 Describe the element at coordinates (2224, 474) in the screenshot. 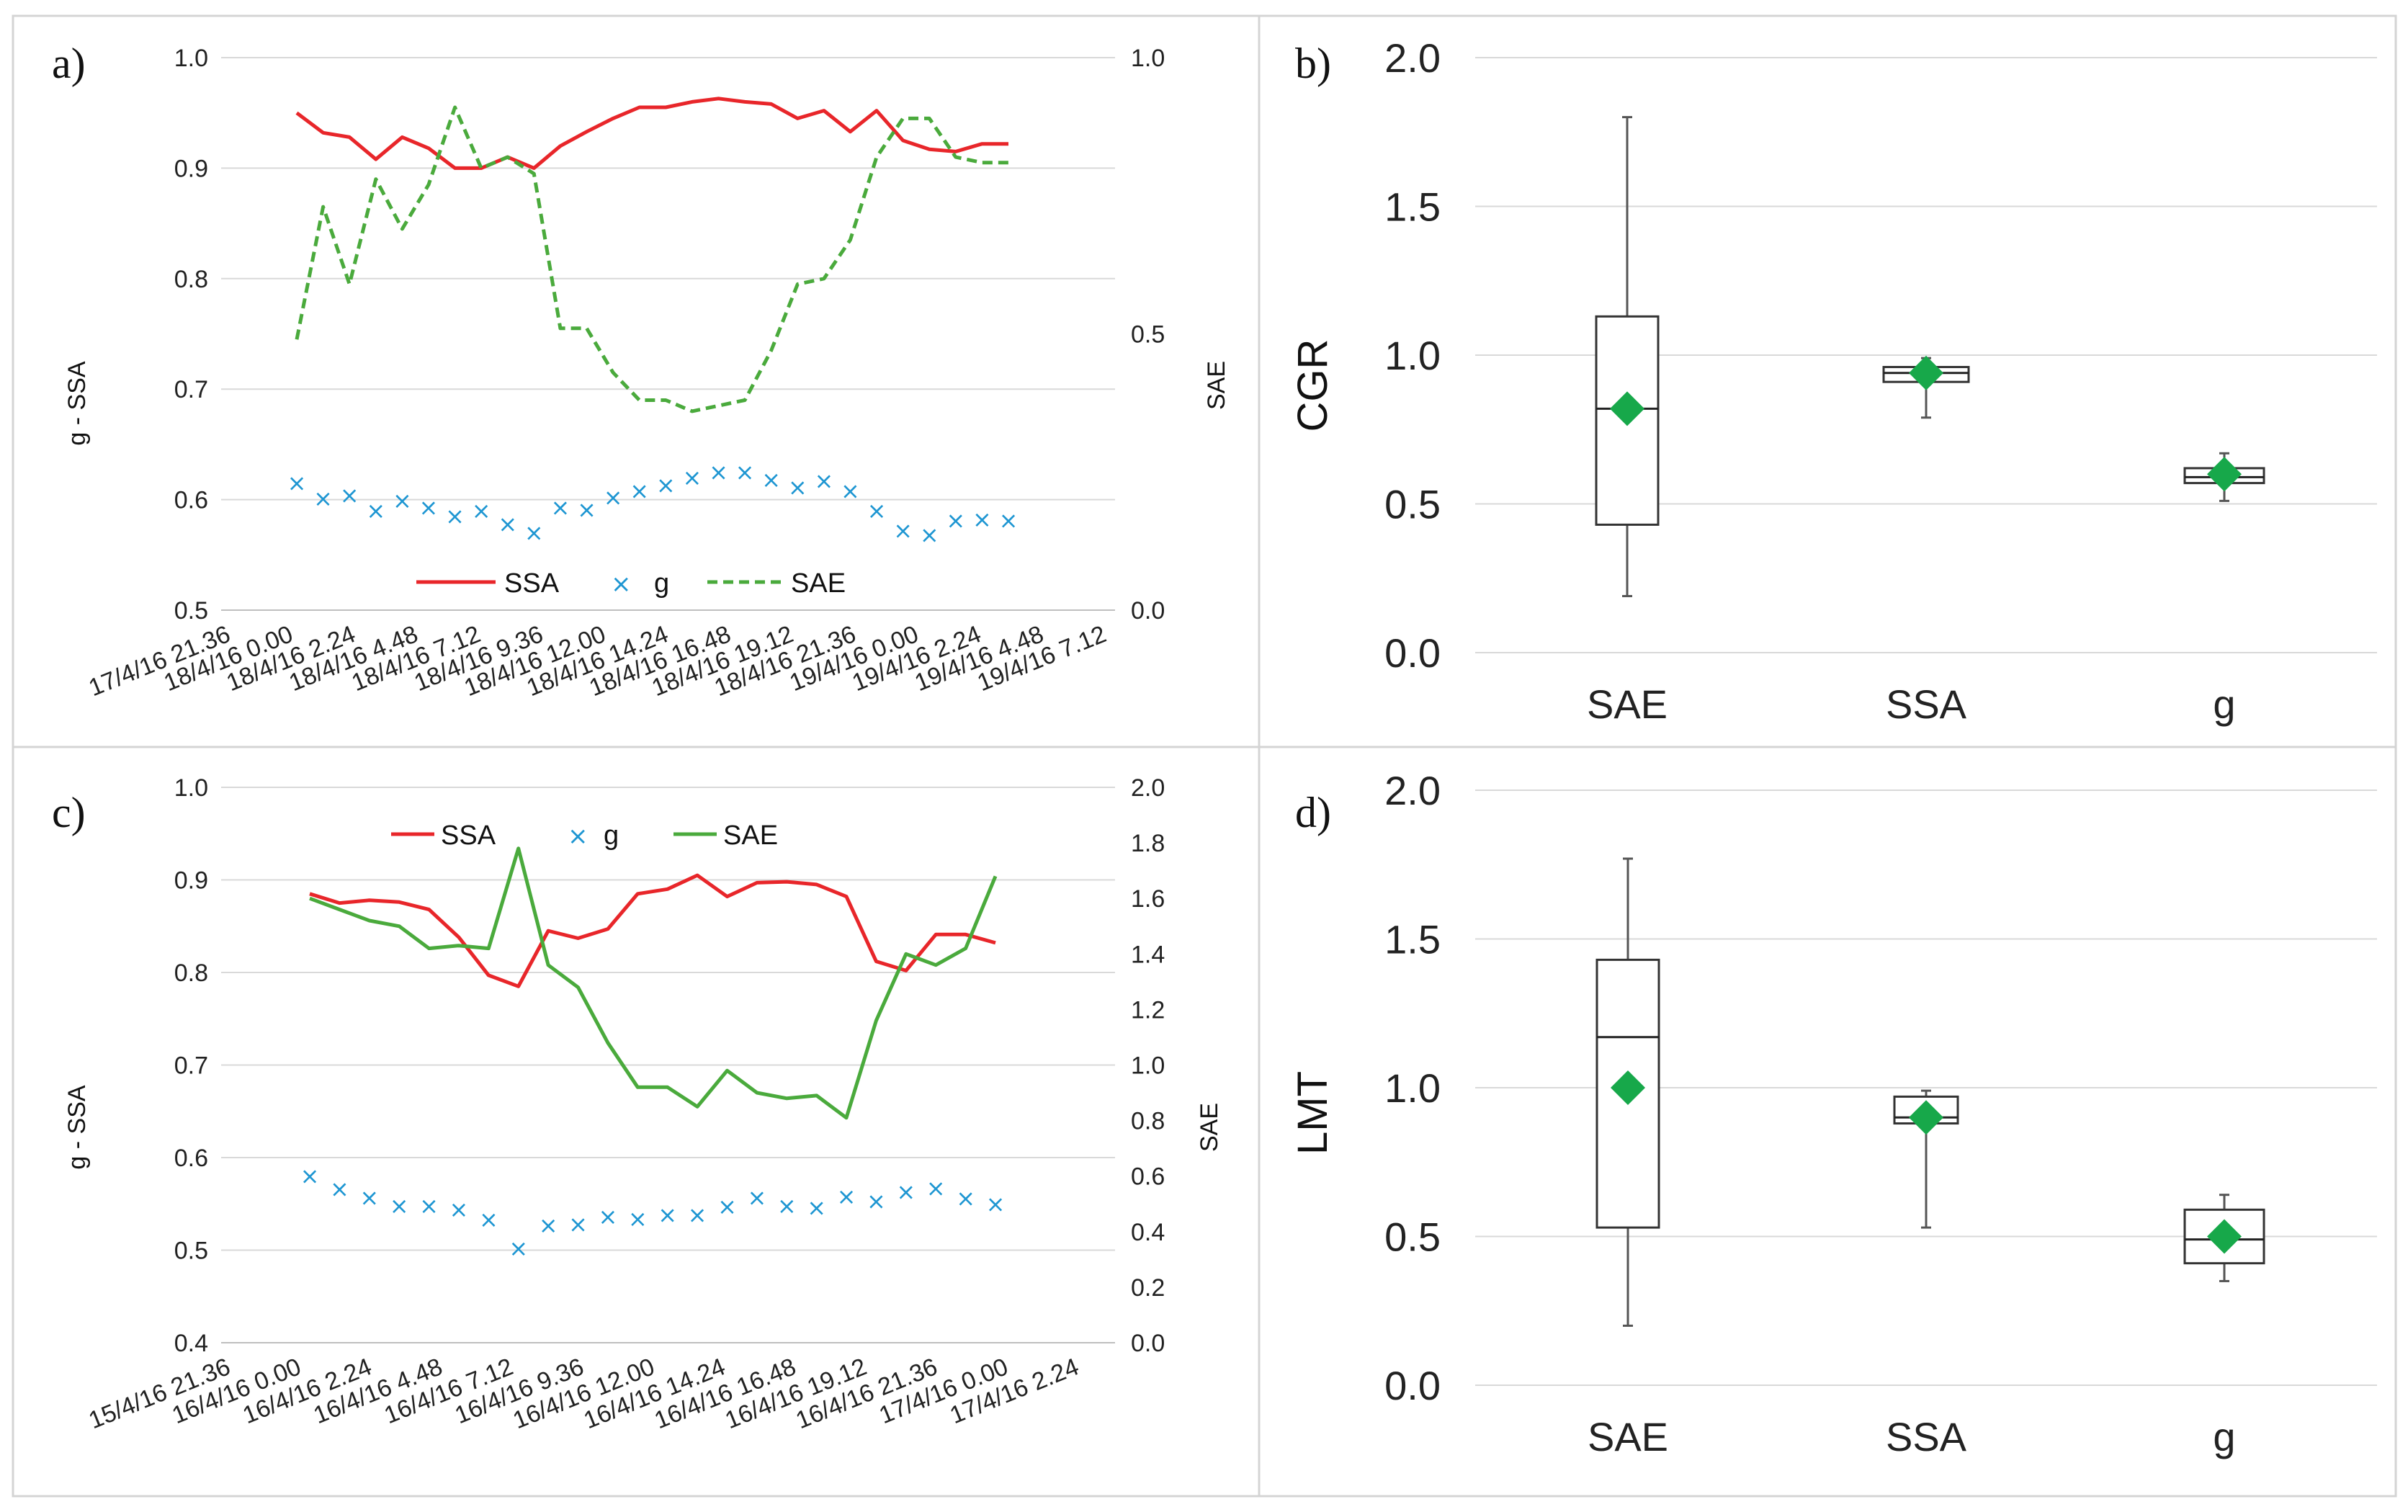

I see `chart-b-box-g-mean-marker` at that location.